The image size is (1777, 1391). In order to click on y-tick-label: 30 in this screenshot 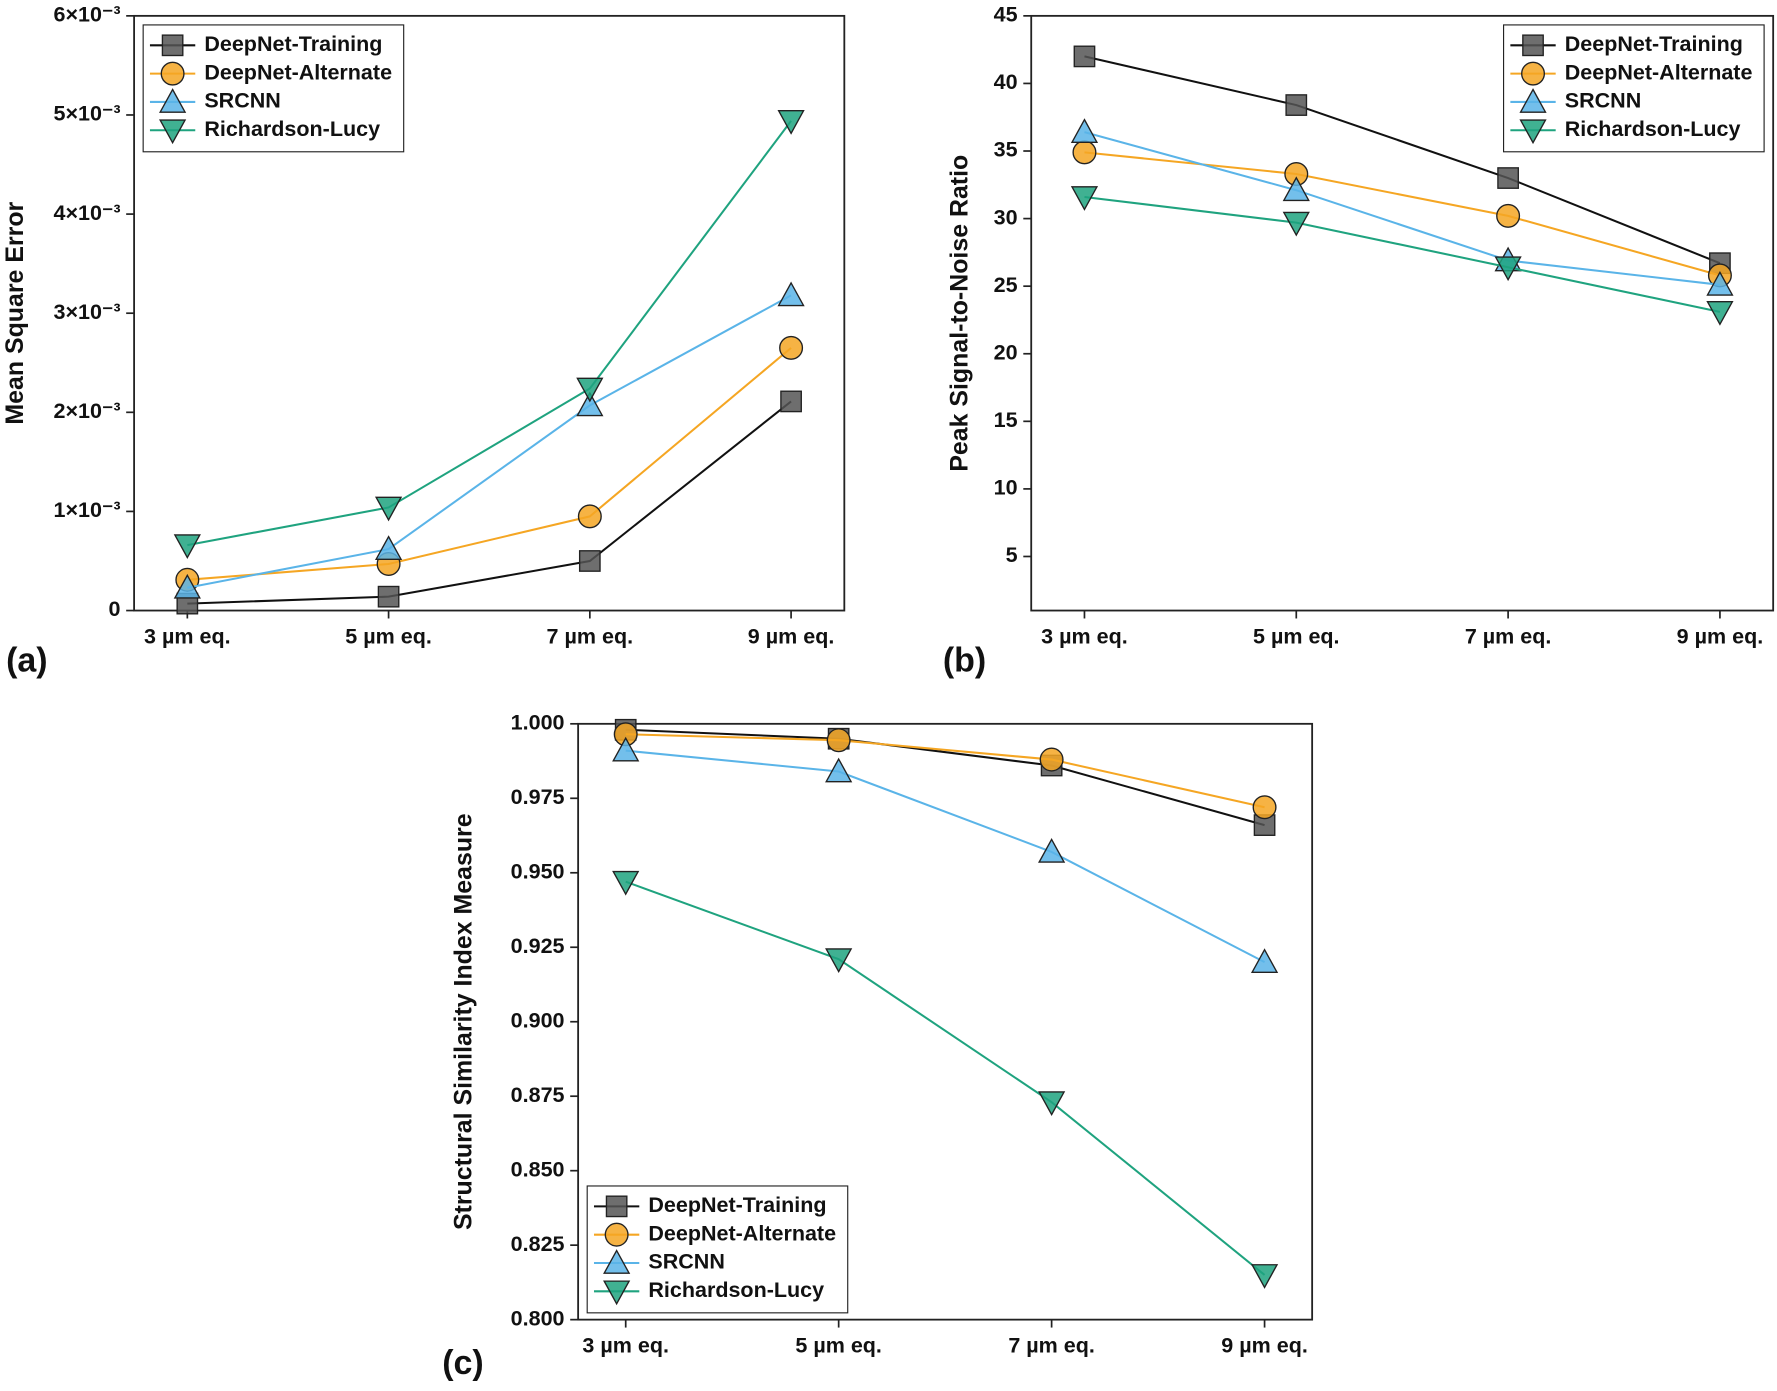, I will do `click(1006, 217)`.